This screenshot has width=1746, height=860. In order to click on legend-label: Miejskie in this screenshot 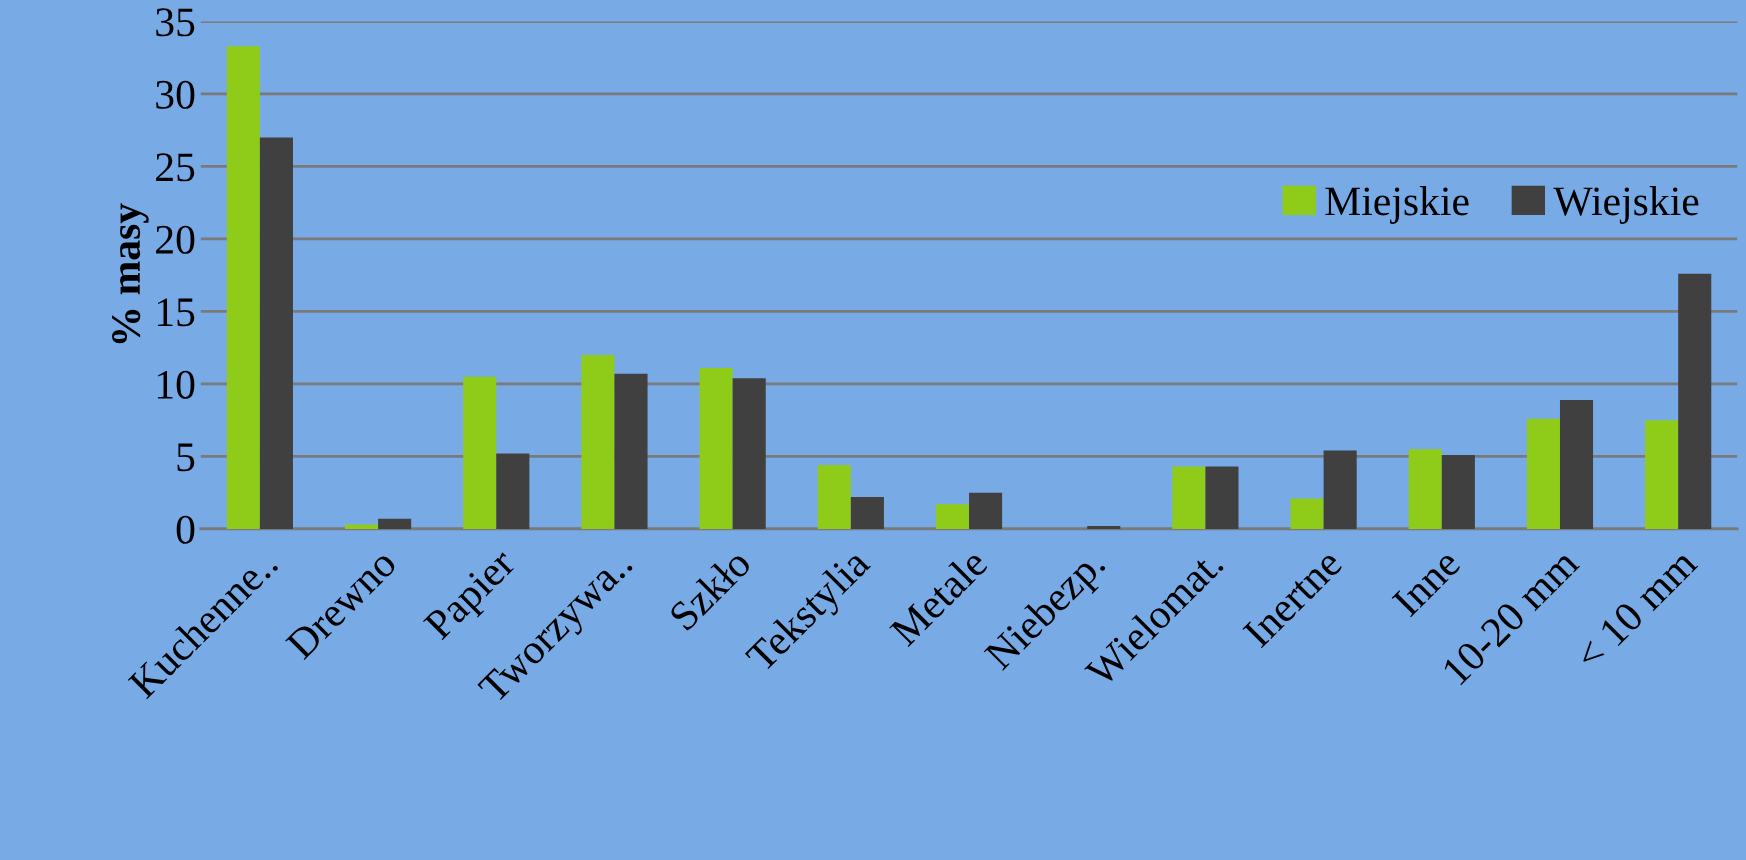, I will do `click(1397, 205)`.